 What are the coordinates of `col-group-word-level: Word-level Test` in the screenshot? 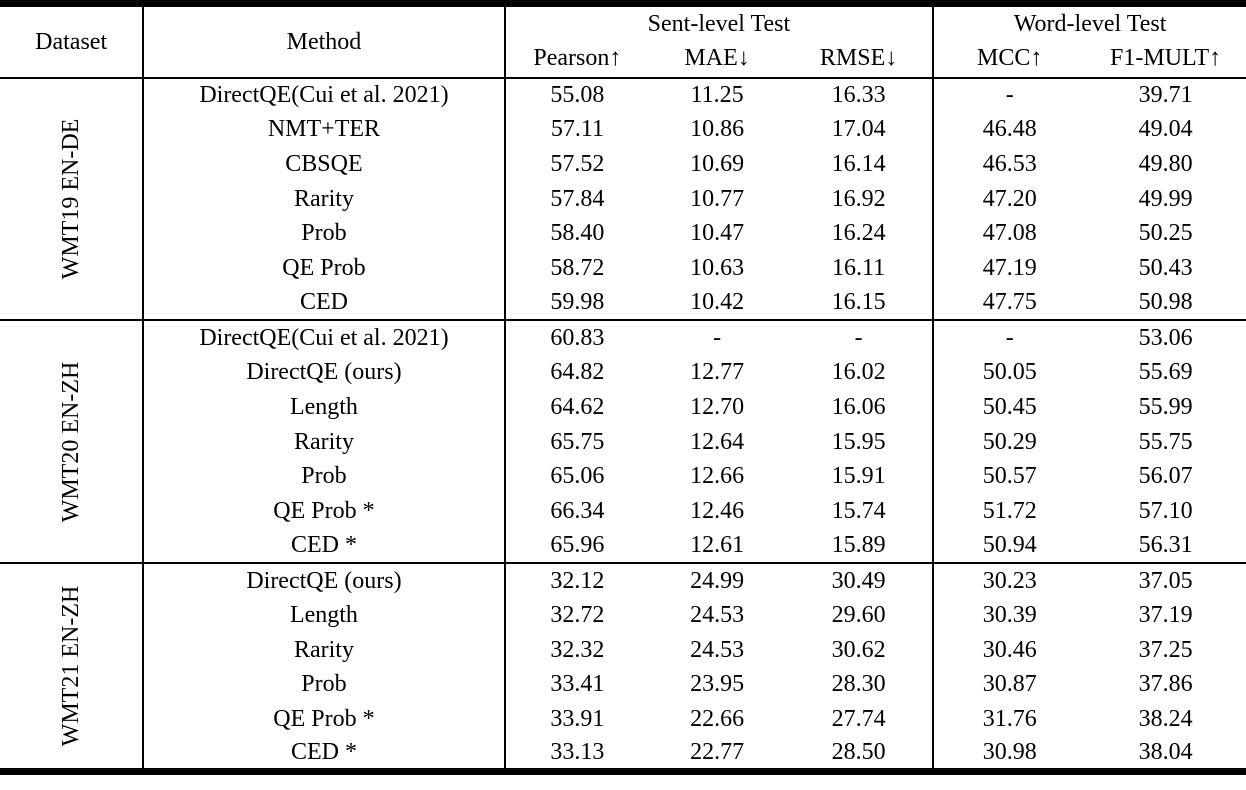 It's located at (1089, 22).